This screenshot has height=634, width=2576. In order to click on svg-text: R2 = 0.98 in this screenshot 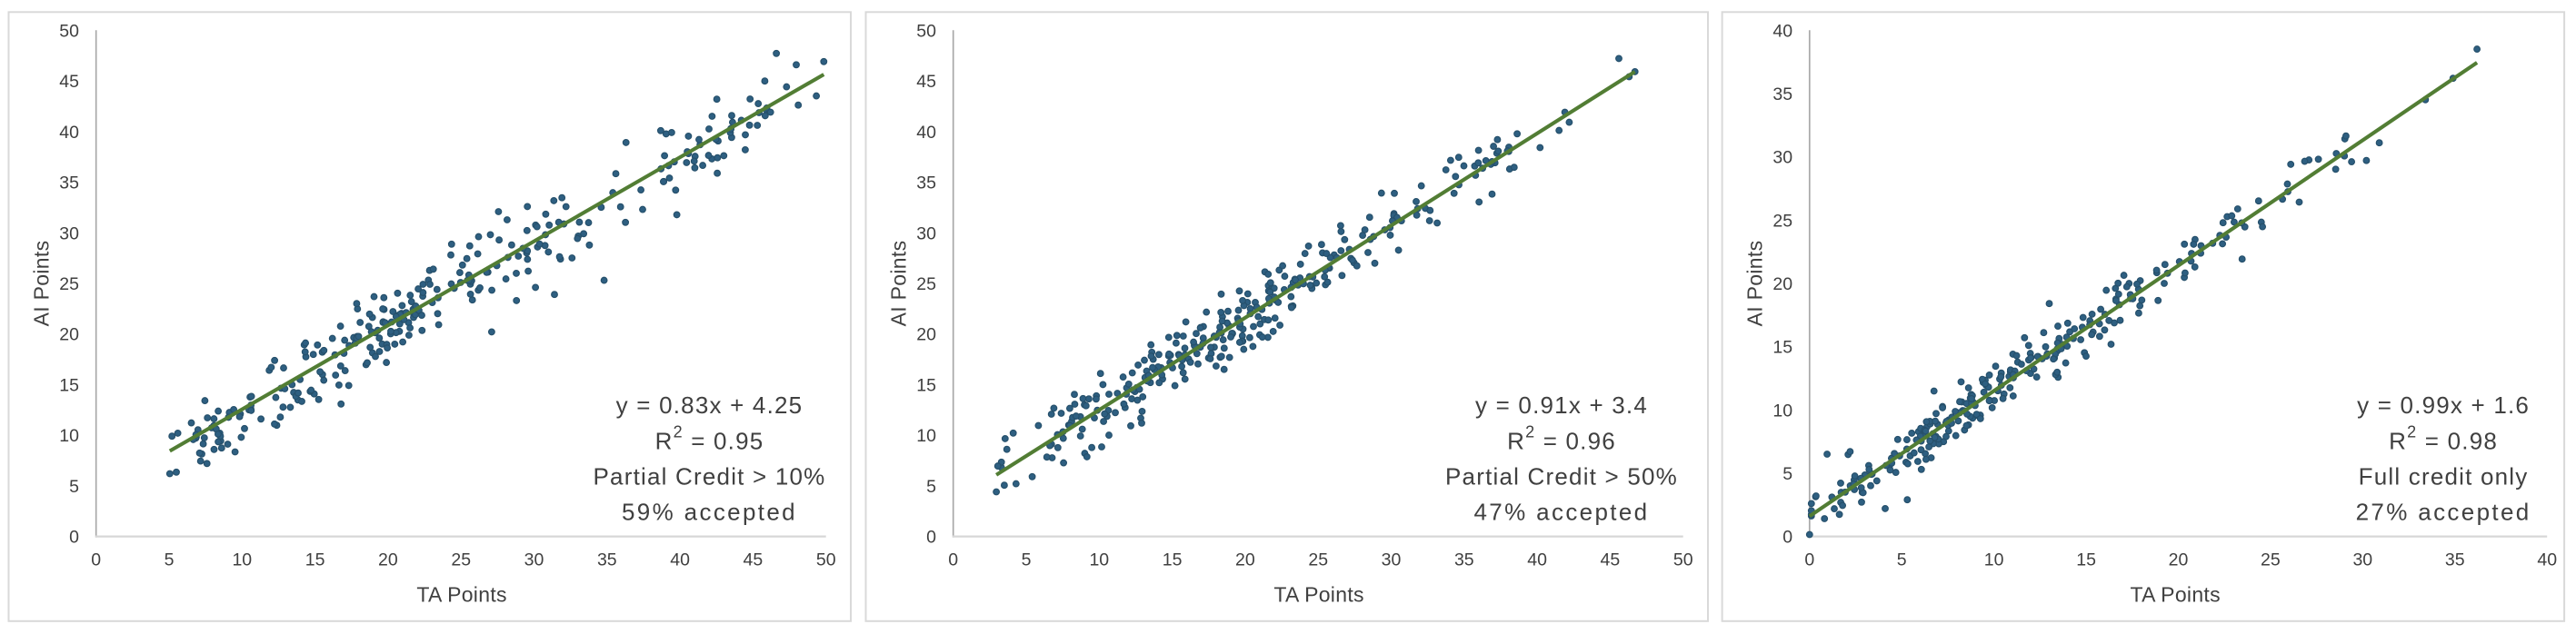, I will do `click(2443, 438)`.